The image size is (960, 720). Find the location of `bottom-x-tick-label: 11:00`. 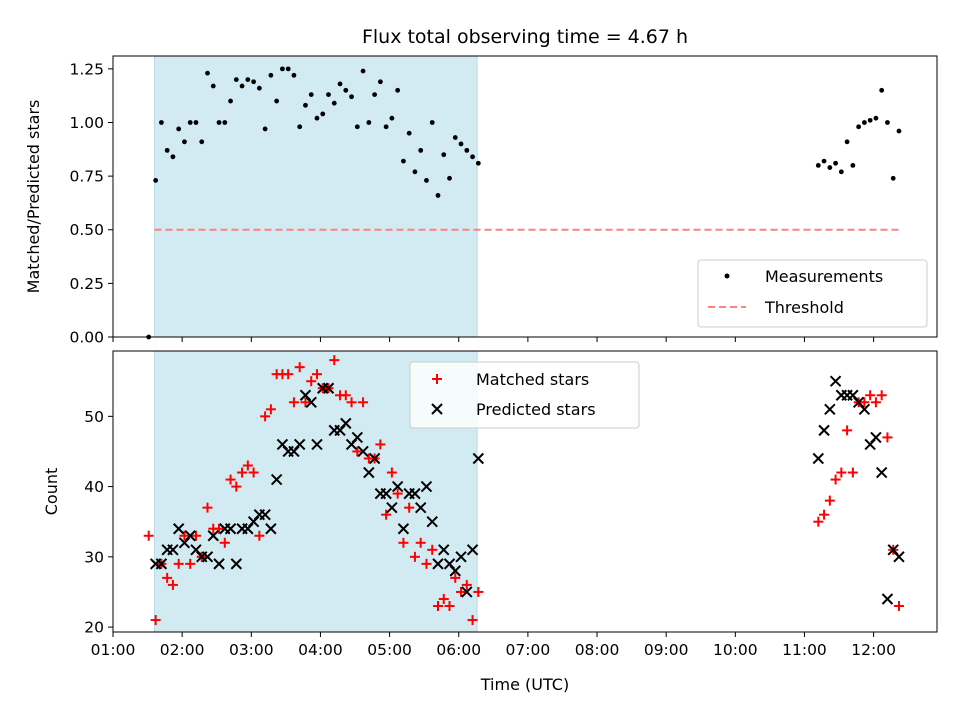

bottom-x-tick-label: 11:00 is located at coordinates (804, 650).